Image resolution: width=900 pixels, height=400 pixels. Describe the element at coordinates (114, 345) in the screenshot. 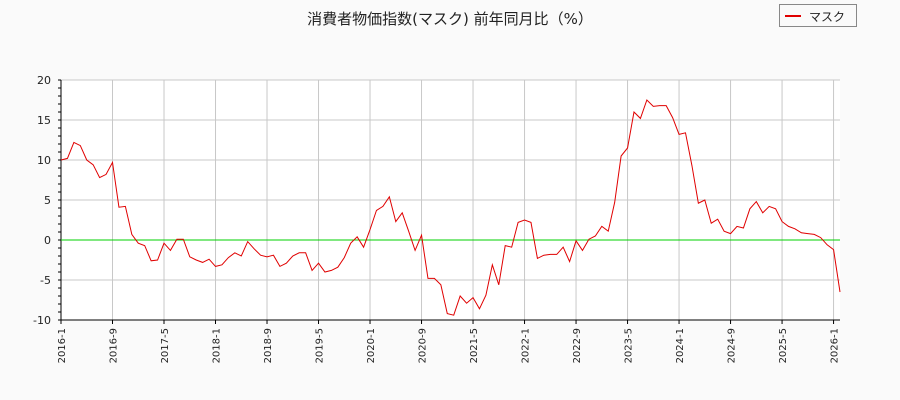

I see `svg-text: 2016-9` at that location.